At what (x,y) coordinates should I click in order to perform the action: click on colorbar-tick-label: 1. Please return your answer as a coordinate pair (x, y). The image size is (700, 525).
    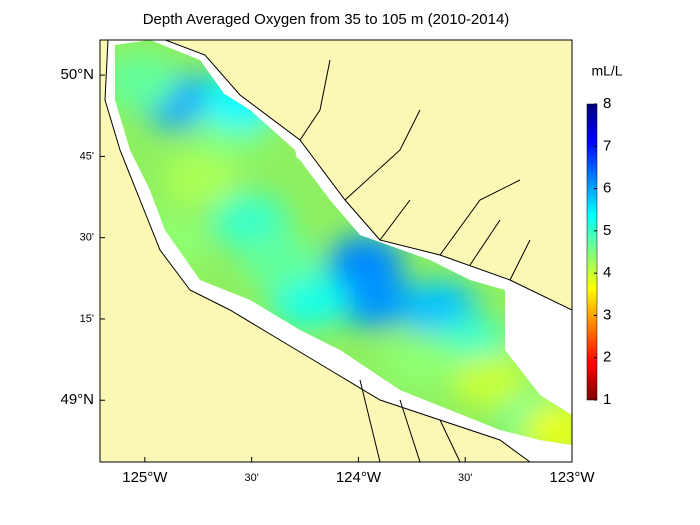
    Looking at the image, I should click on (607, 399).